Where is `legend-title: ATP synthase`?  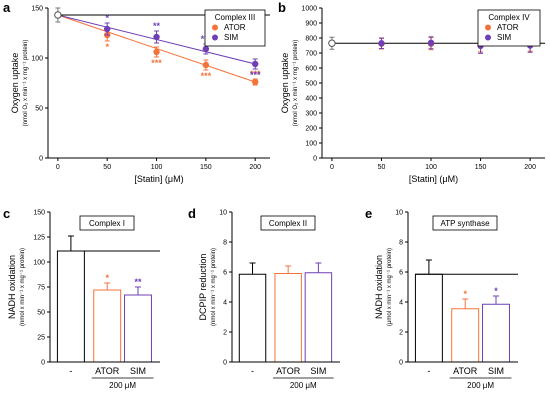
legend-title: ATP synthase is located at coordinates (465, 223).